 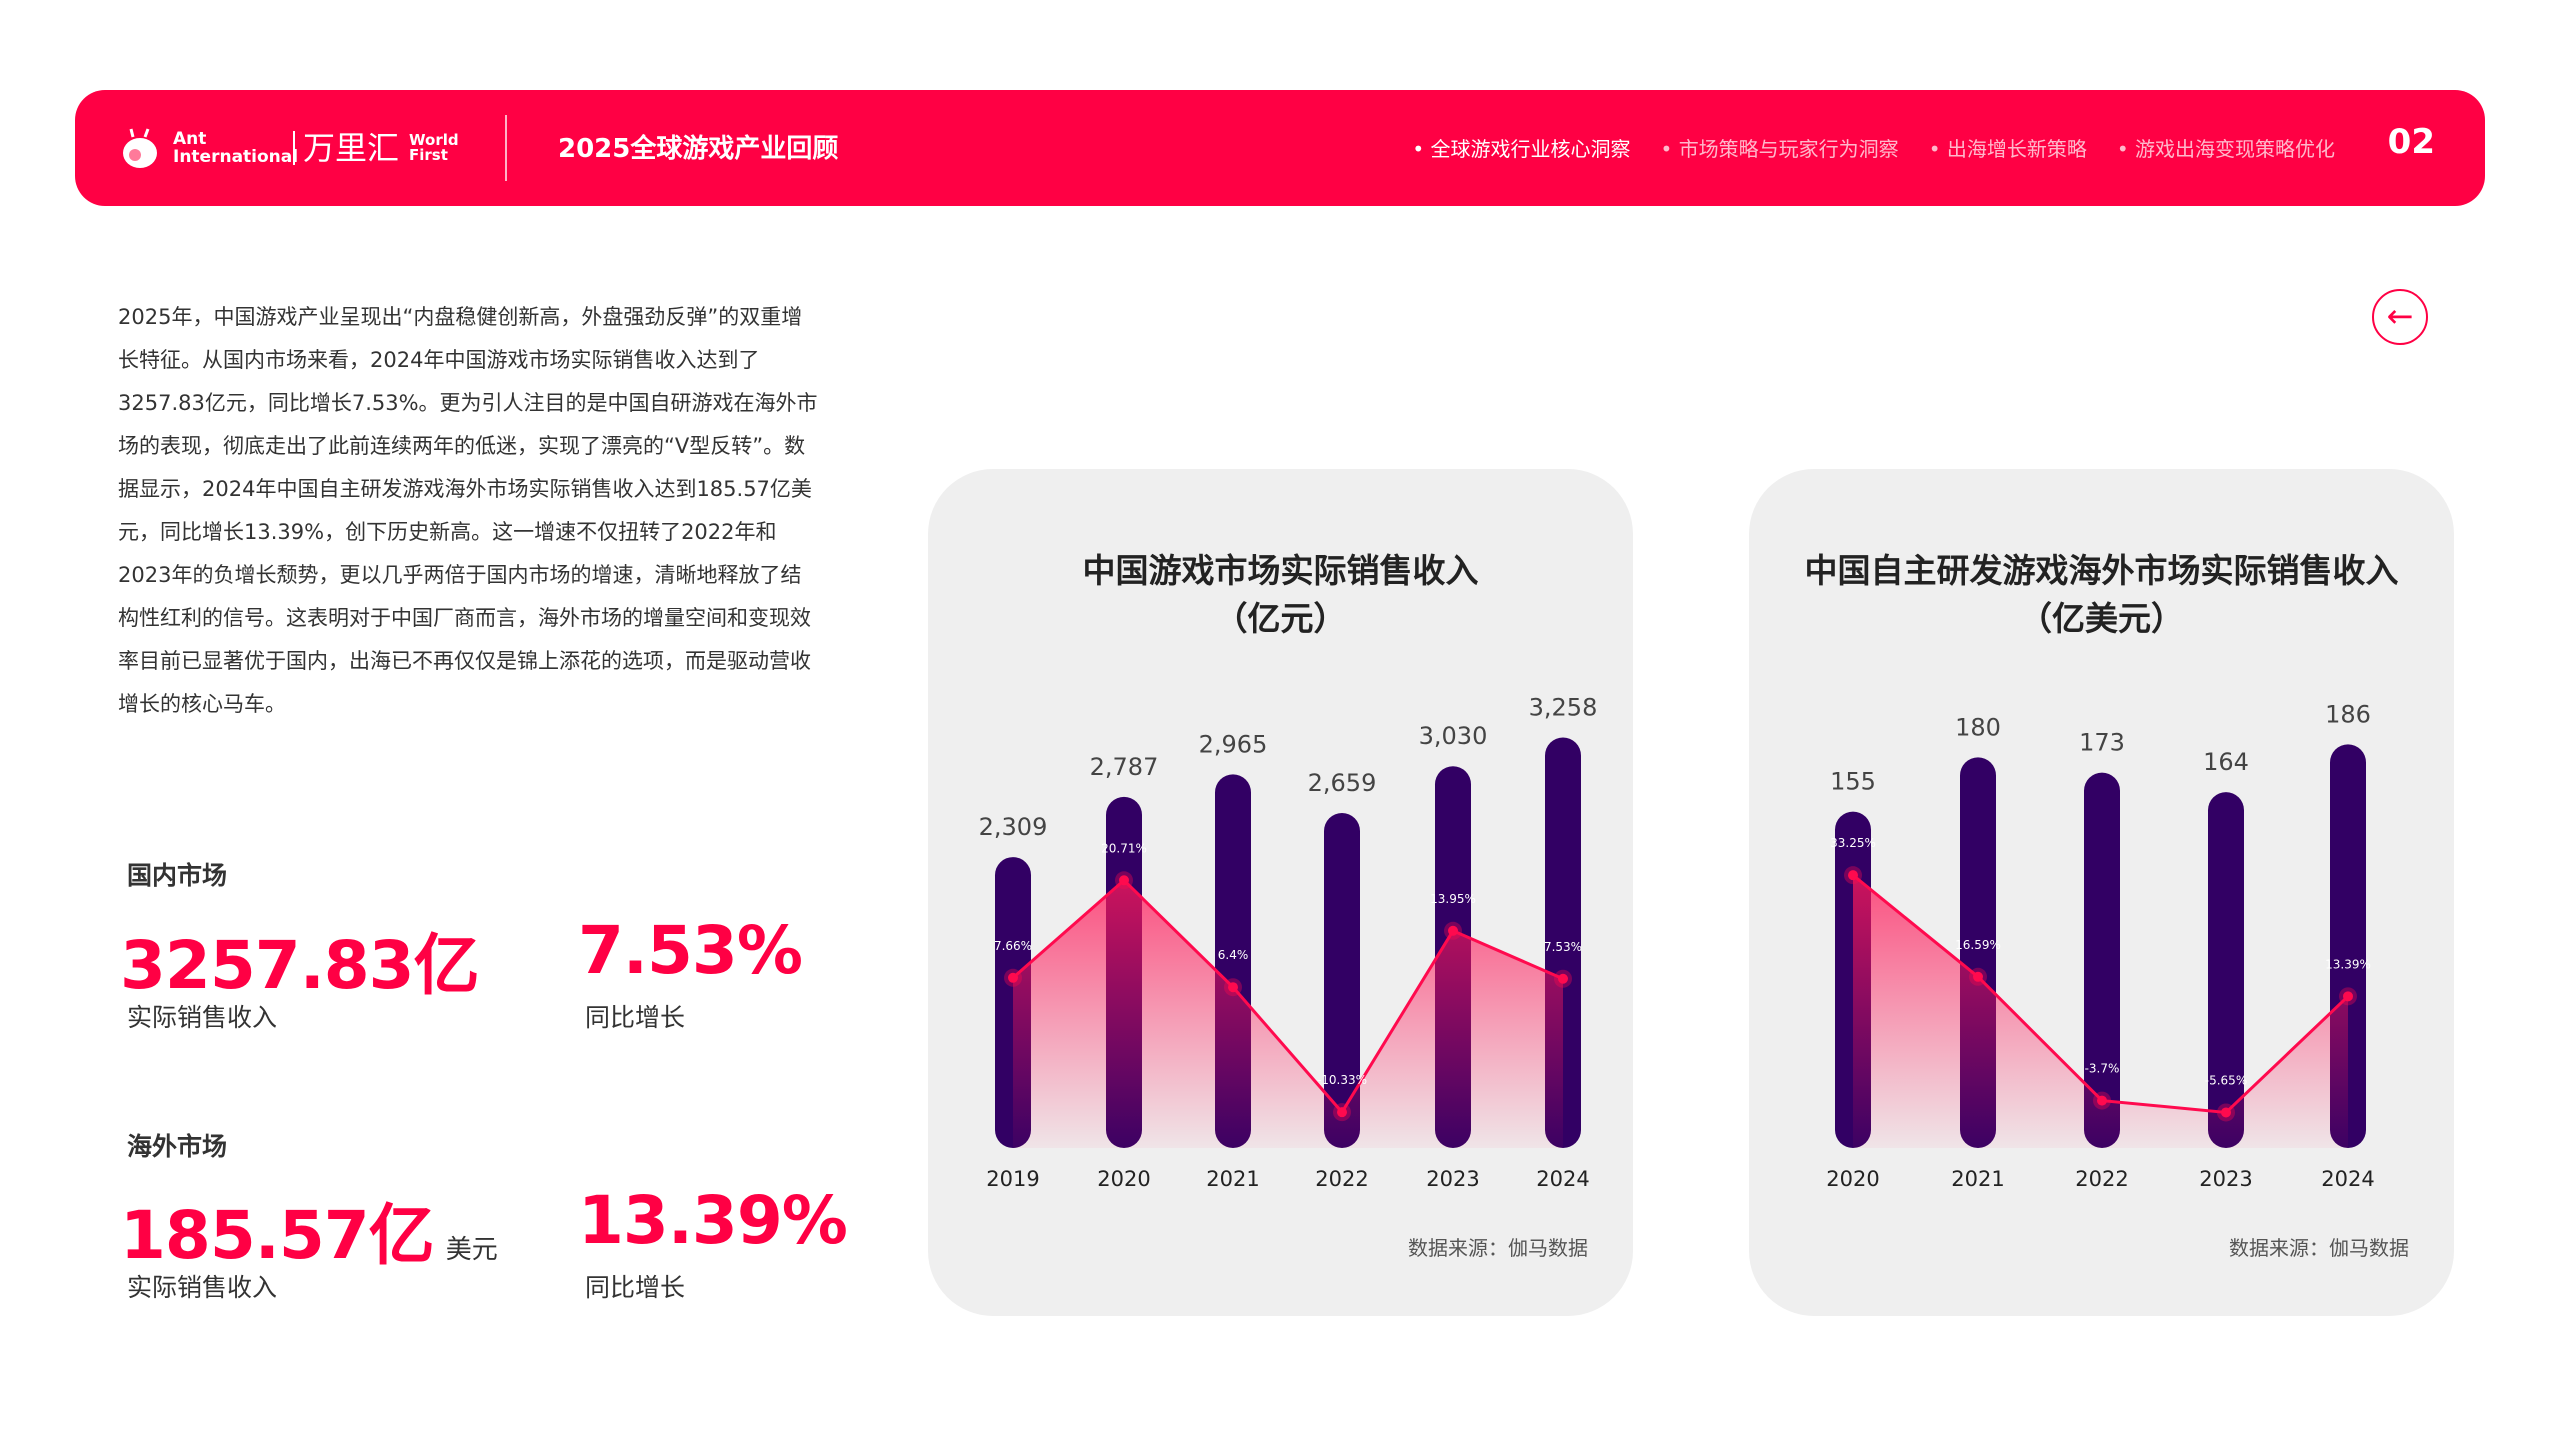 I want to click on overseas-growth-label: 同比增长, so click(x=635, y=1287).